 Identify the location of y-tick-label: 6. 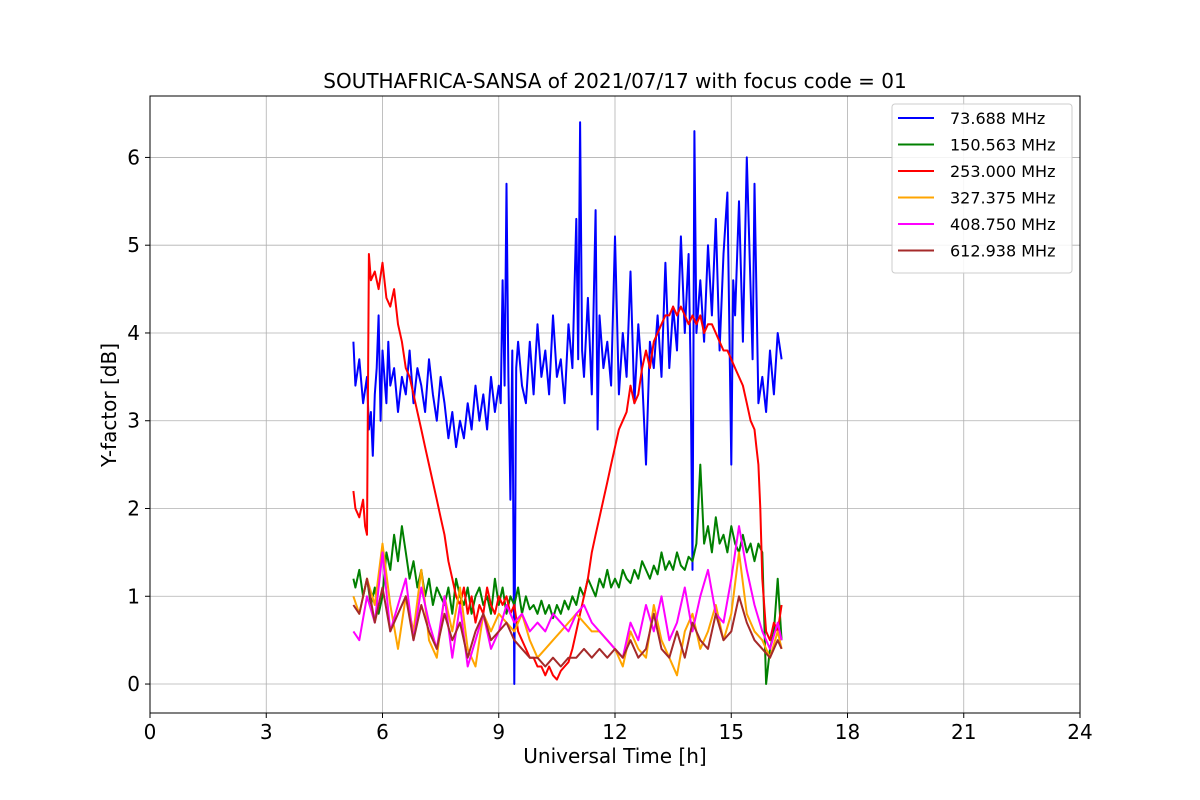
(133, 157).